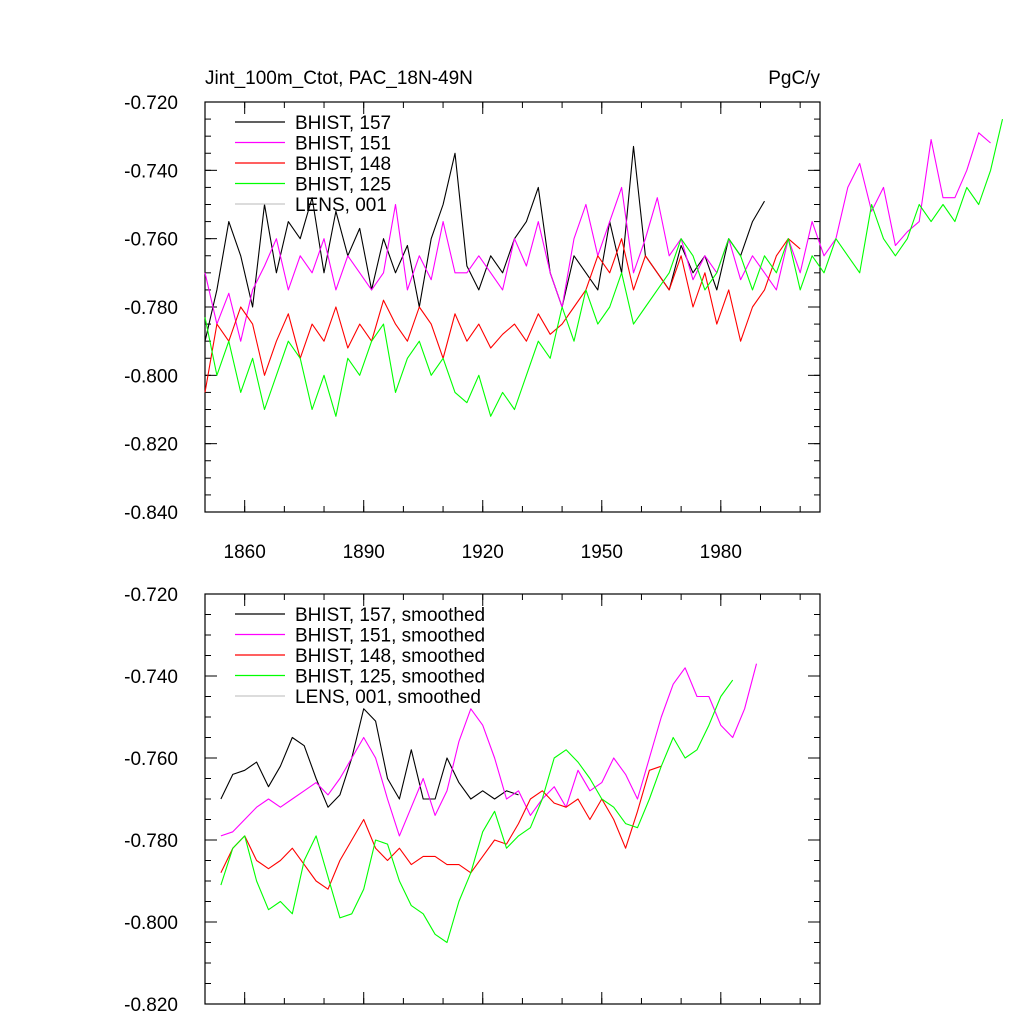 This screenshot has height=1024, width=1024. What do you see at coordinates (364, 552) in the screenshot?
I see `x-tick-label: 1890` at bounding box center [364, 552].